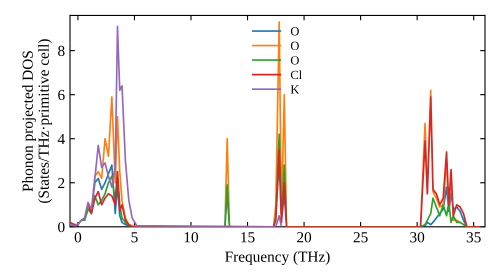 This screenshot has width=500, height=280. Describe the element at coordinates (296, 75) in the screenshot. I see `legend-label: Cl` at that location.